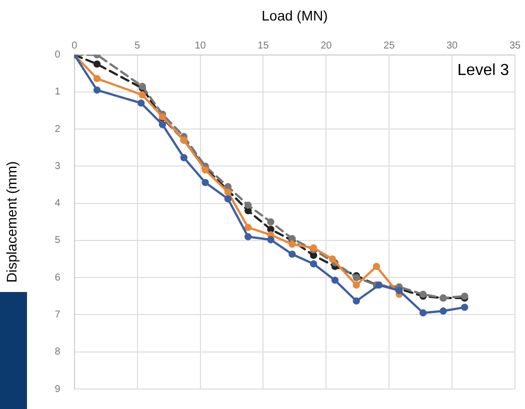 The height and width of the screenshot is (409, 525). What do you see at coordinates (326, 46) in the screenshot?
I see `x-tick-label: 20` at bounding box center [326, 46].